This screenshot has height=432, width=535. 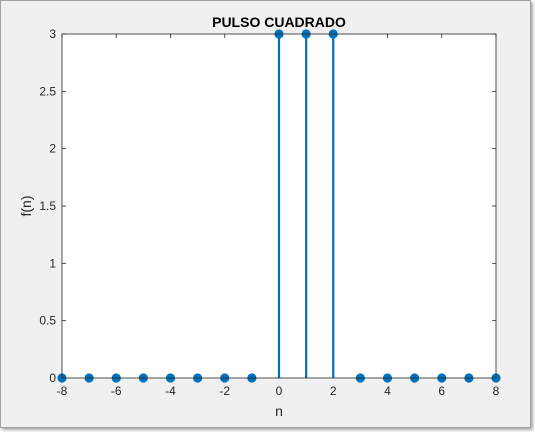 What do you see at coordinates (279, 411) in the screenshot?
I see `x-axis-label: n` at bounding box center [279, 411].